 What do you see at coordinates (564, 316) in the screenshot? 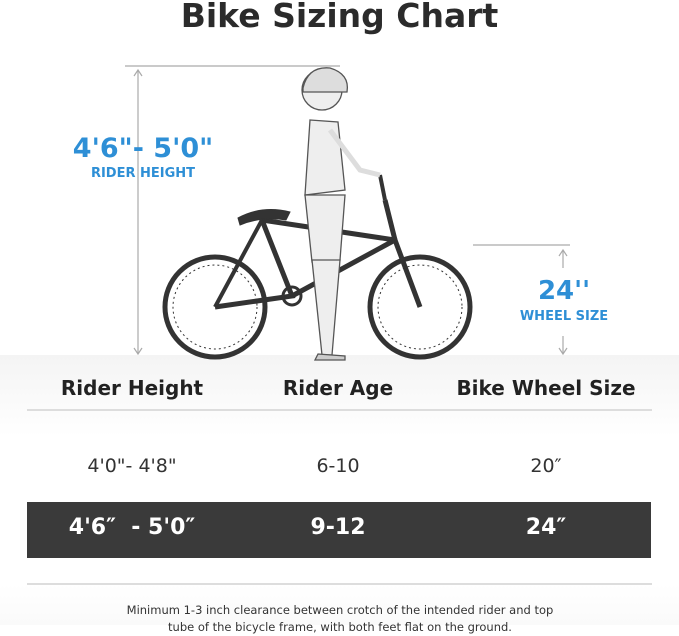
I see `wheel-size-label: WHEEL SIZE` at bounding box center [564, 316].